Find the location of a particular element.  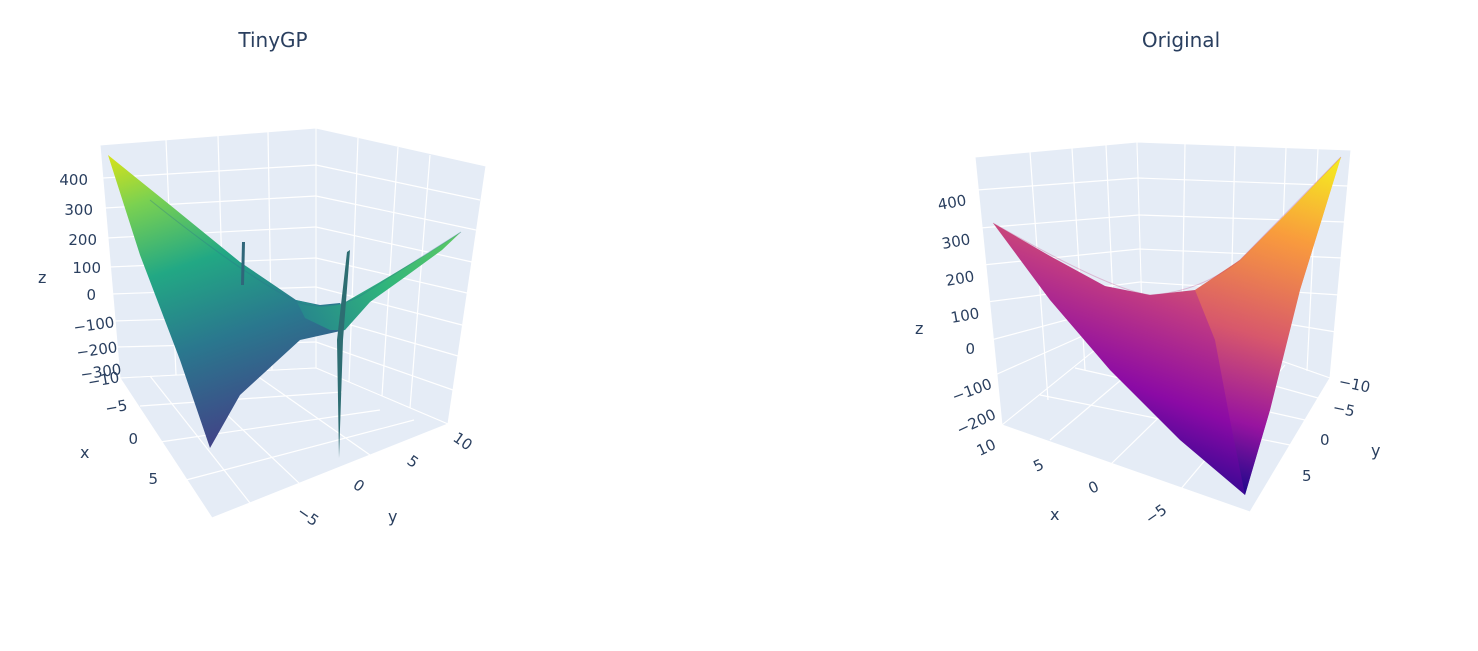

tinygp-x-ticks: −10 −5 0 5 is located at coordinates (122, 428).